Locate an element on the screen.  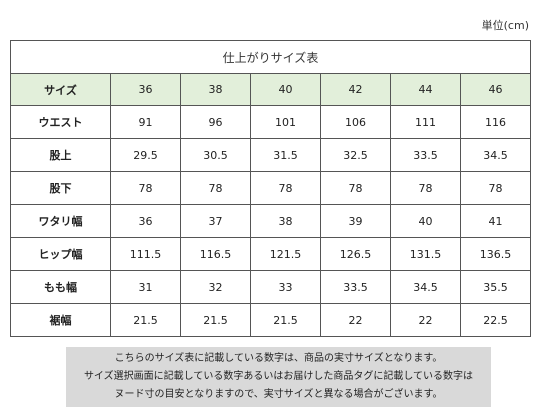
unit-label: 単位(cm) is located at coordinates (505, 25).